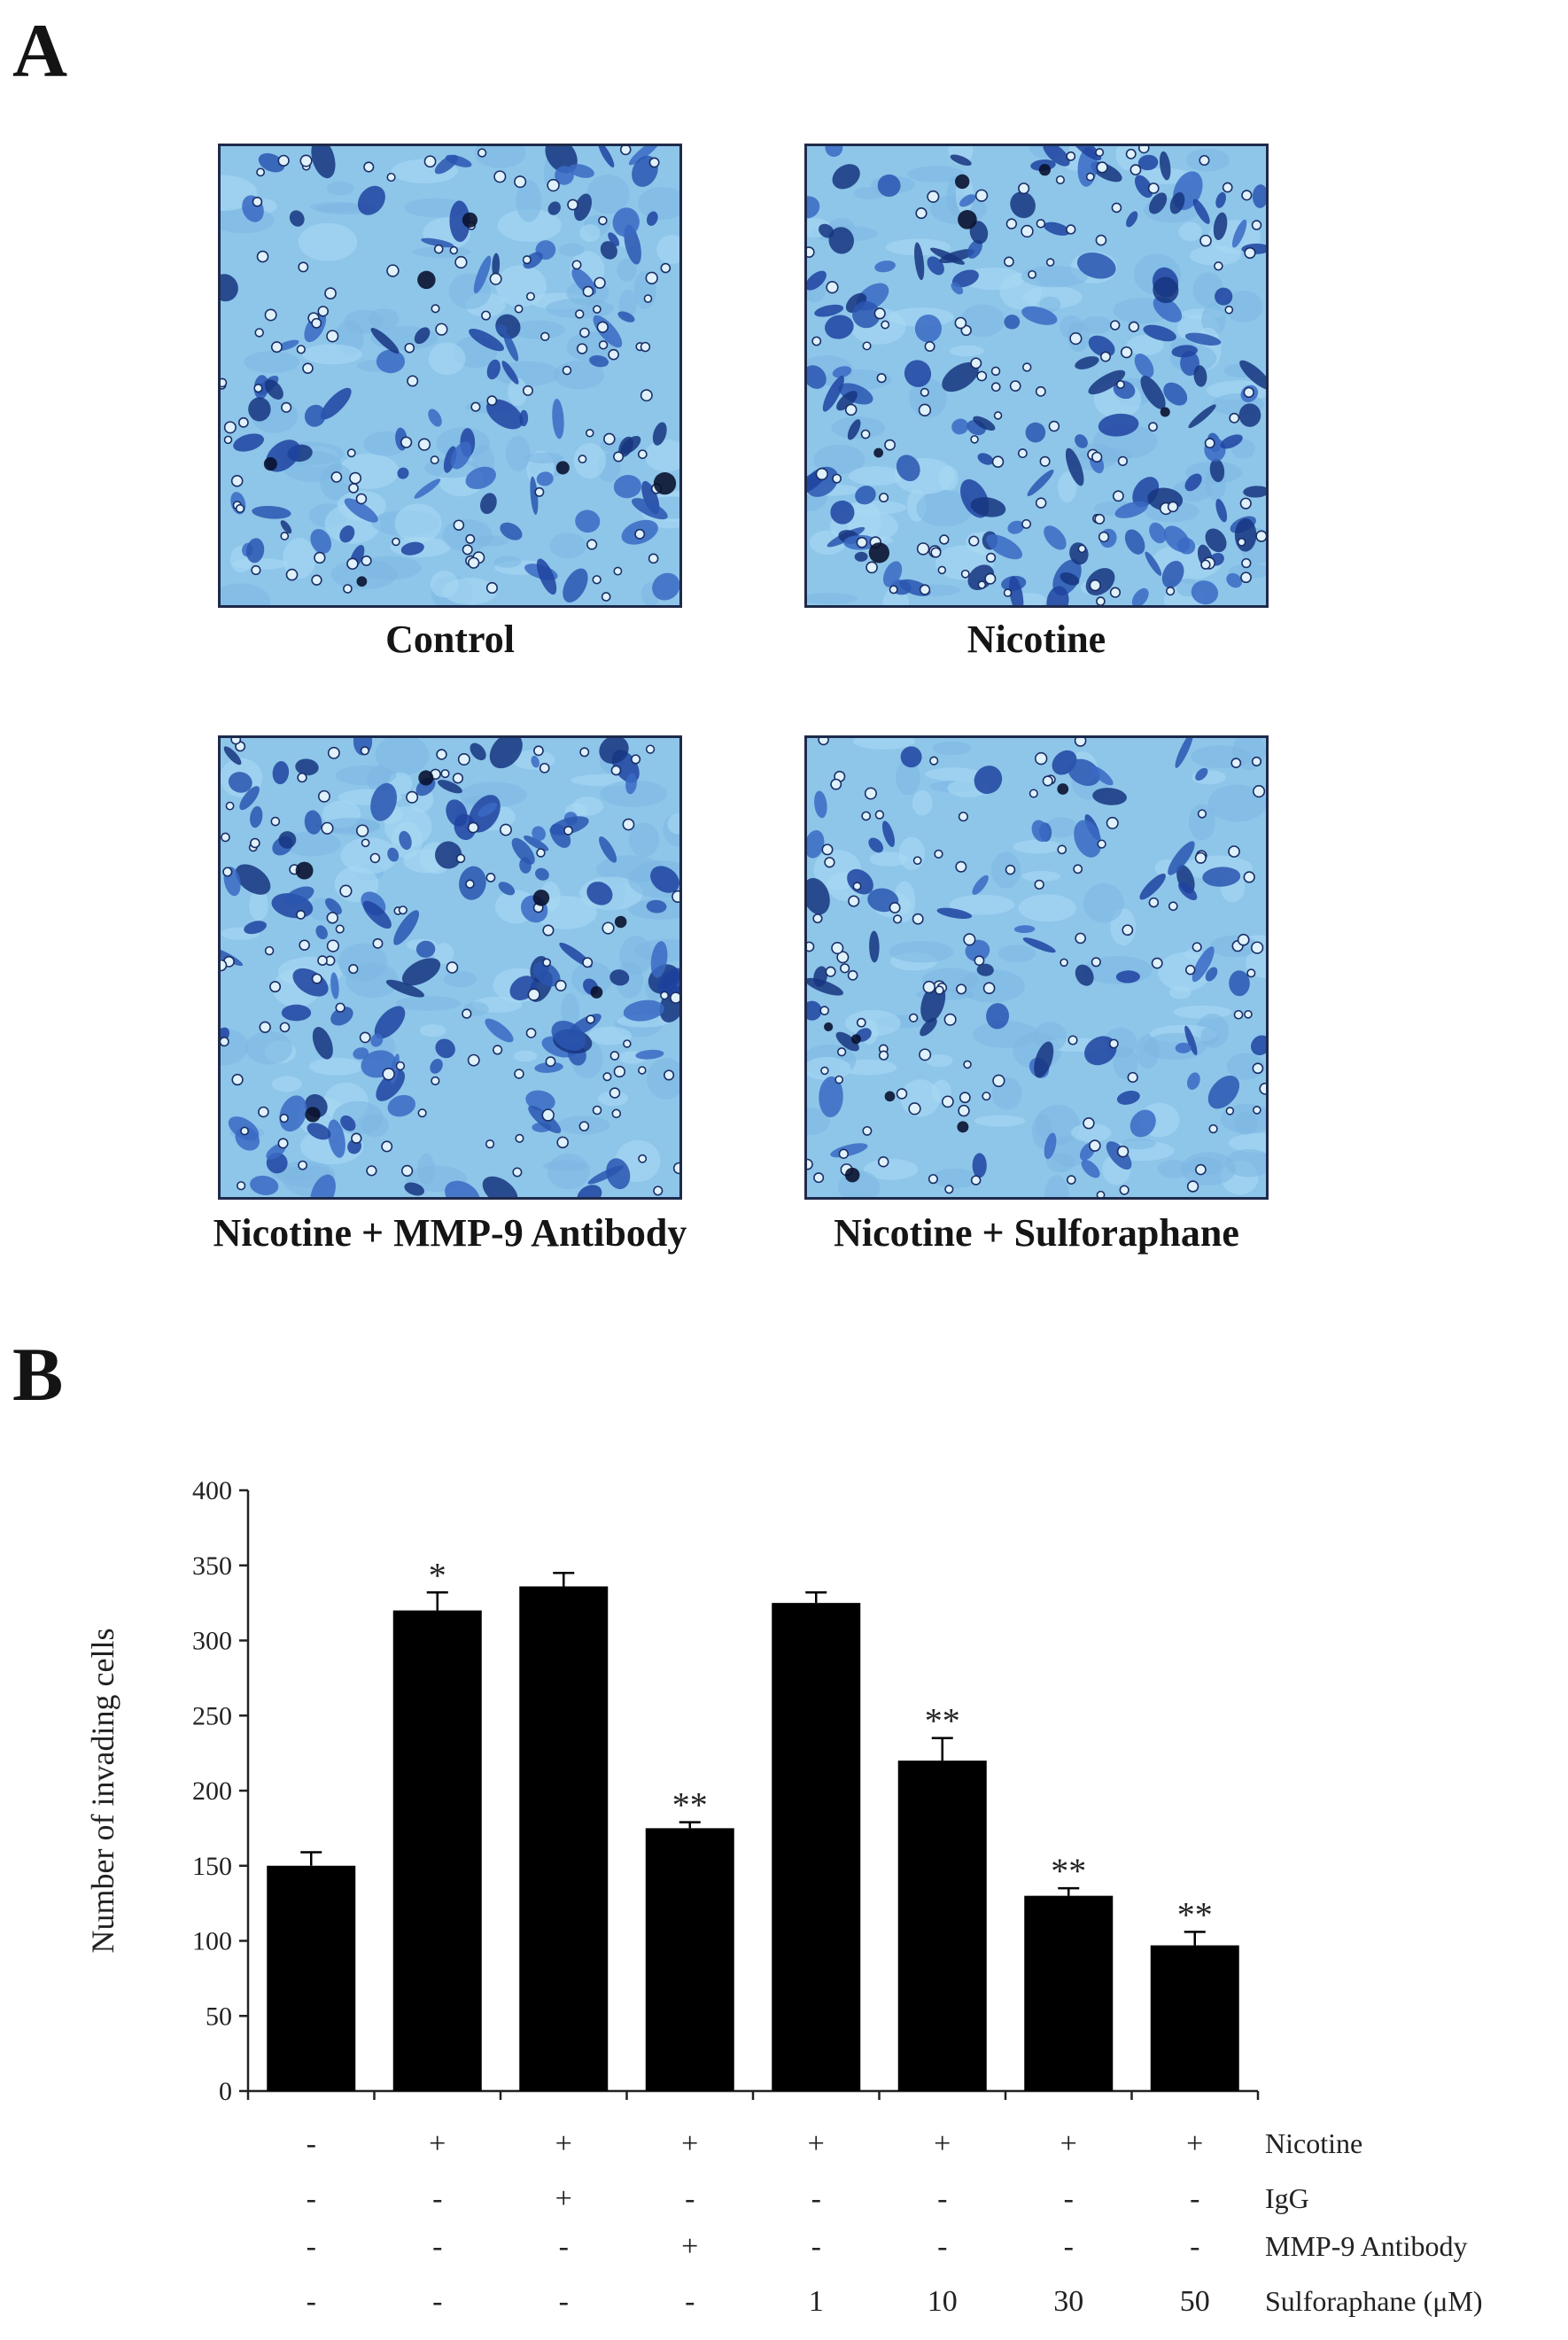 This screenshot has width=1568, height=2340. Describe the element at coordinates (943, 2301) in the screenshot. I see `condition-cell: 10` at that location.